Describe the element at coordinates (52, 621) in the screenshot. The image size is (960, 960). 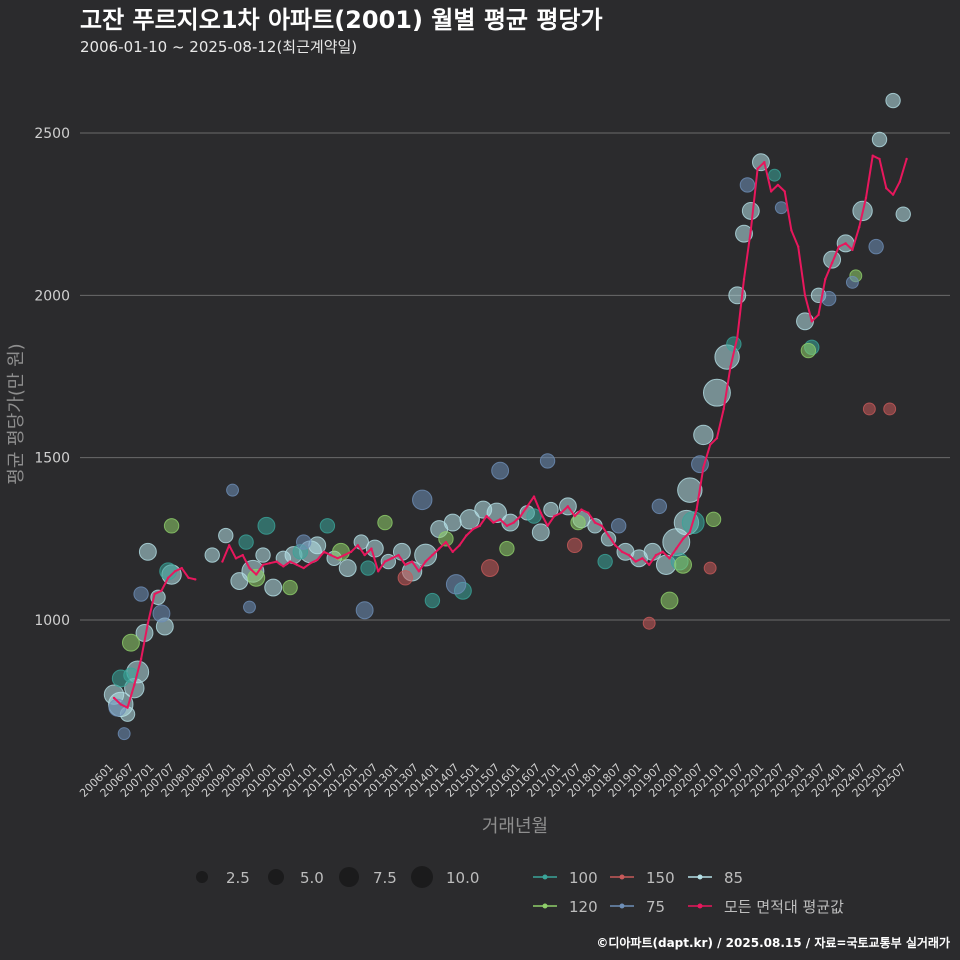
I see `y-tick-label: 1000` at that location.